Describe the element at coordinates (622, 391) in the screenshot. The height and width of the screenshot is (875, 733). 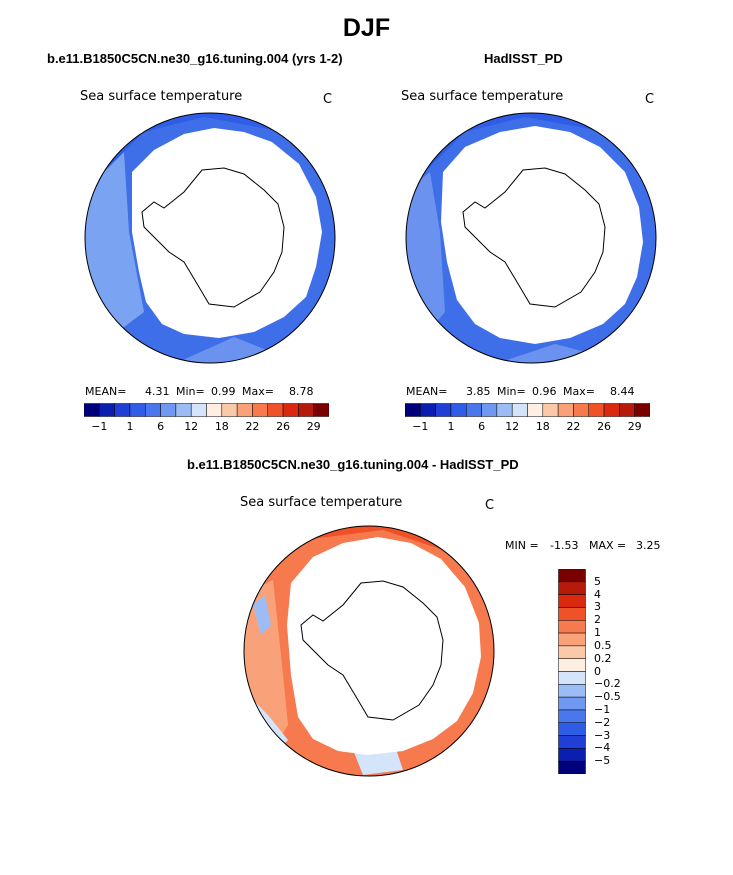
I see `panel2-max-value: 8.44` at that location.